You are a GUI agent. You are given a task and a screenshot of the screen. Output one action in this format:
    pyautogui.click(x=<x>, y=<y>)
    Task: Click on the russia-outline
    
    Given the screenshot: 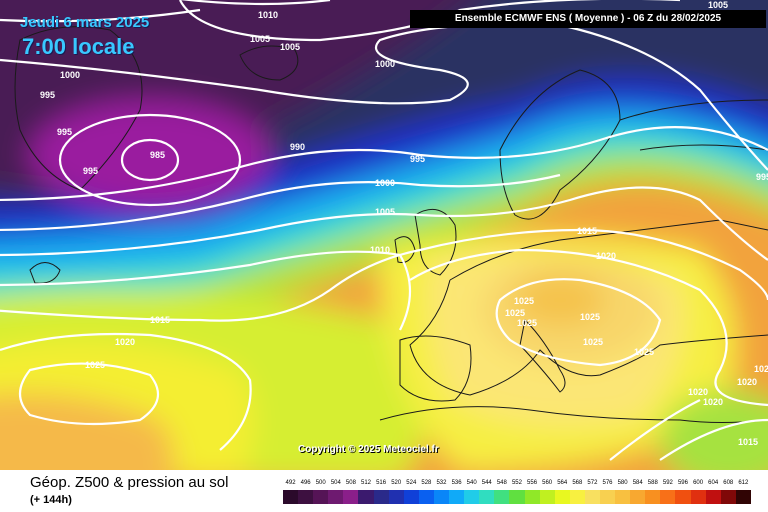 What is the action you would take?
    pyautogui.click(x=693, y=125)
    